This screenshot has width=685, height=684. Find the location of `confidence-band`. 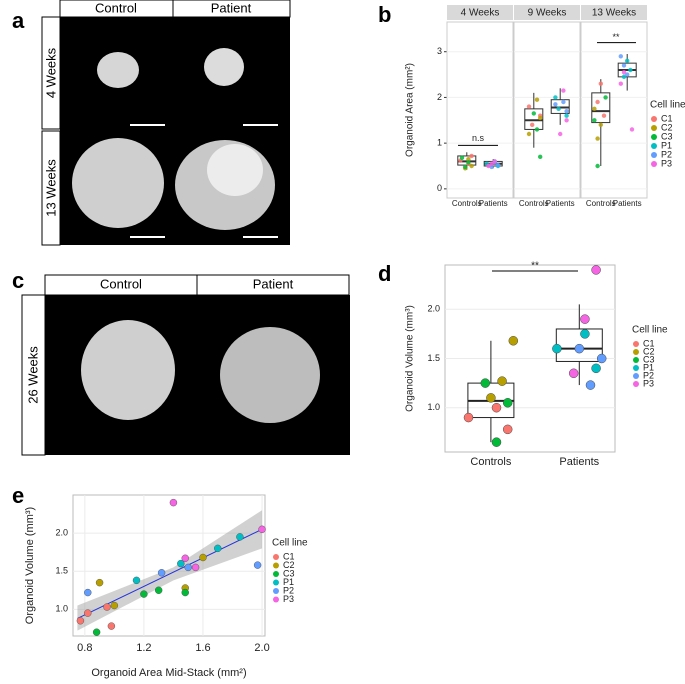

confidence-band is located at coordinates (170, 570).